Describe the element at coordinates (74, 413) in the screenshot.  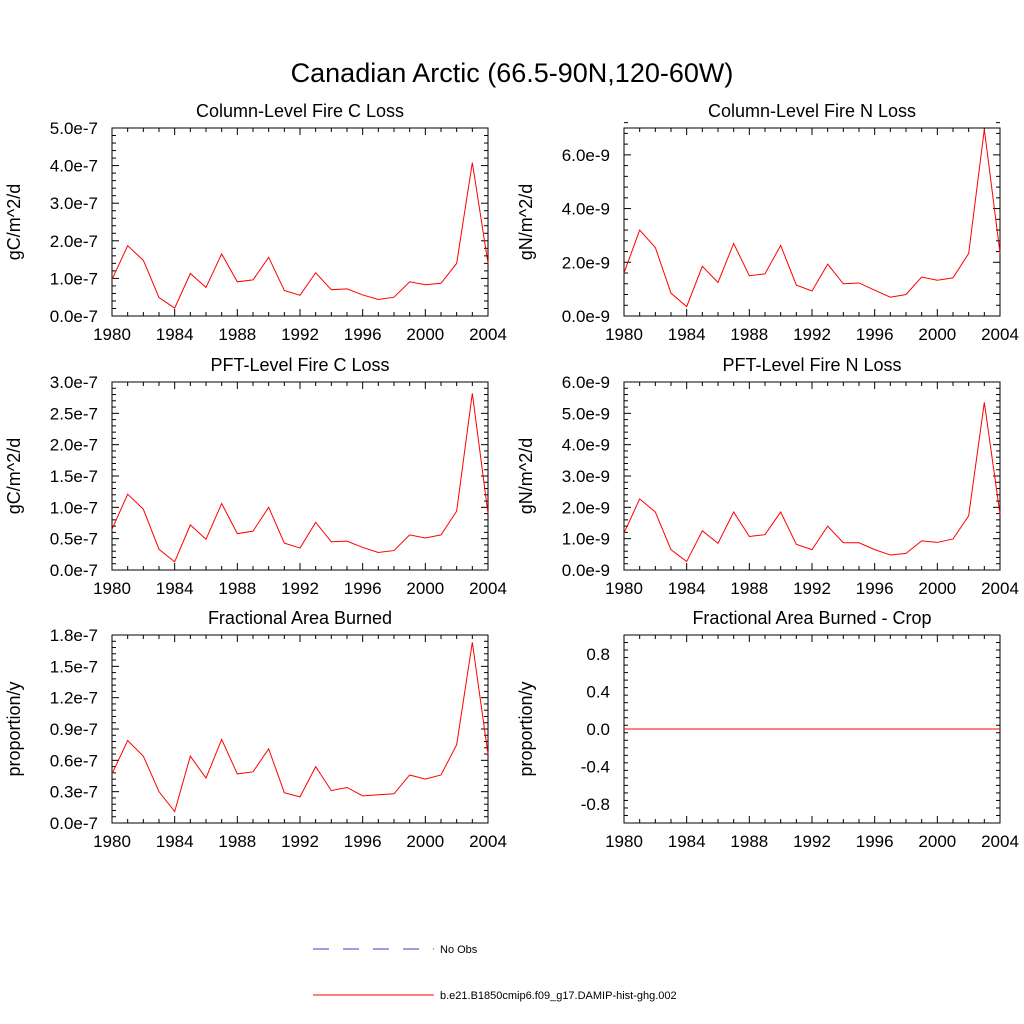
I see `y-tick-label: 2.5e-7` at that location.